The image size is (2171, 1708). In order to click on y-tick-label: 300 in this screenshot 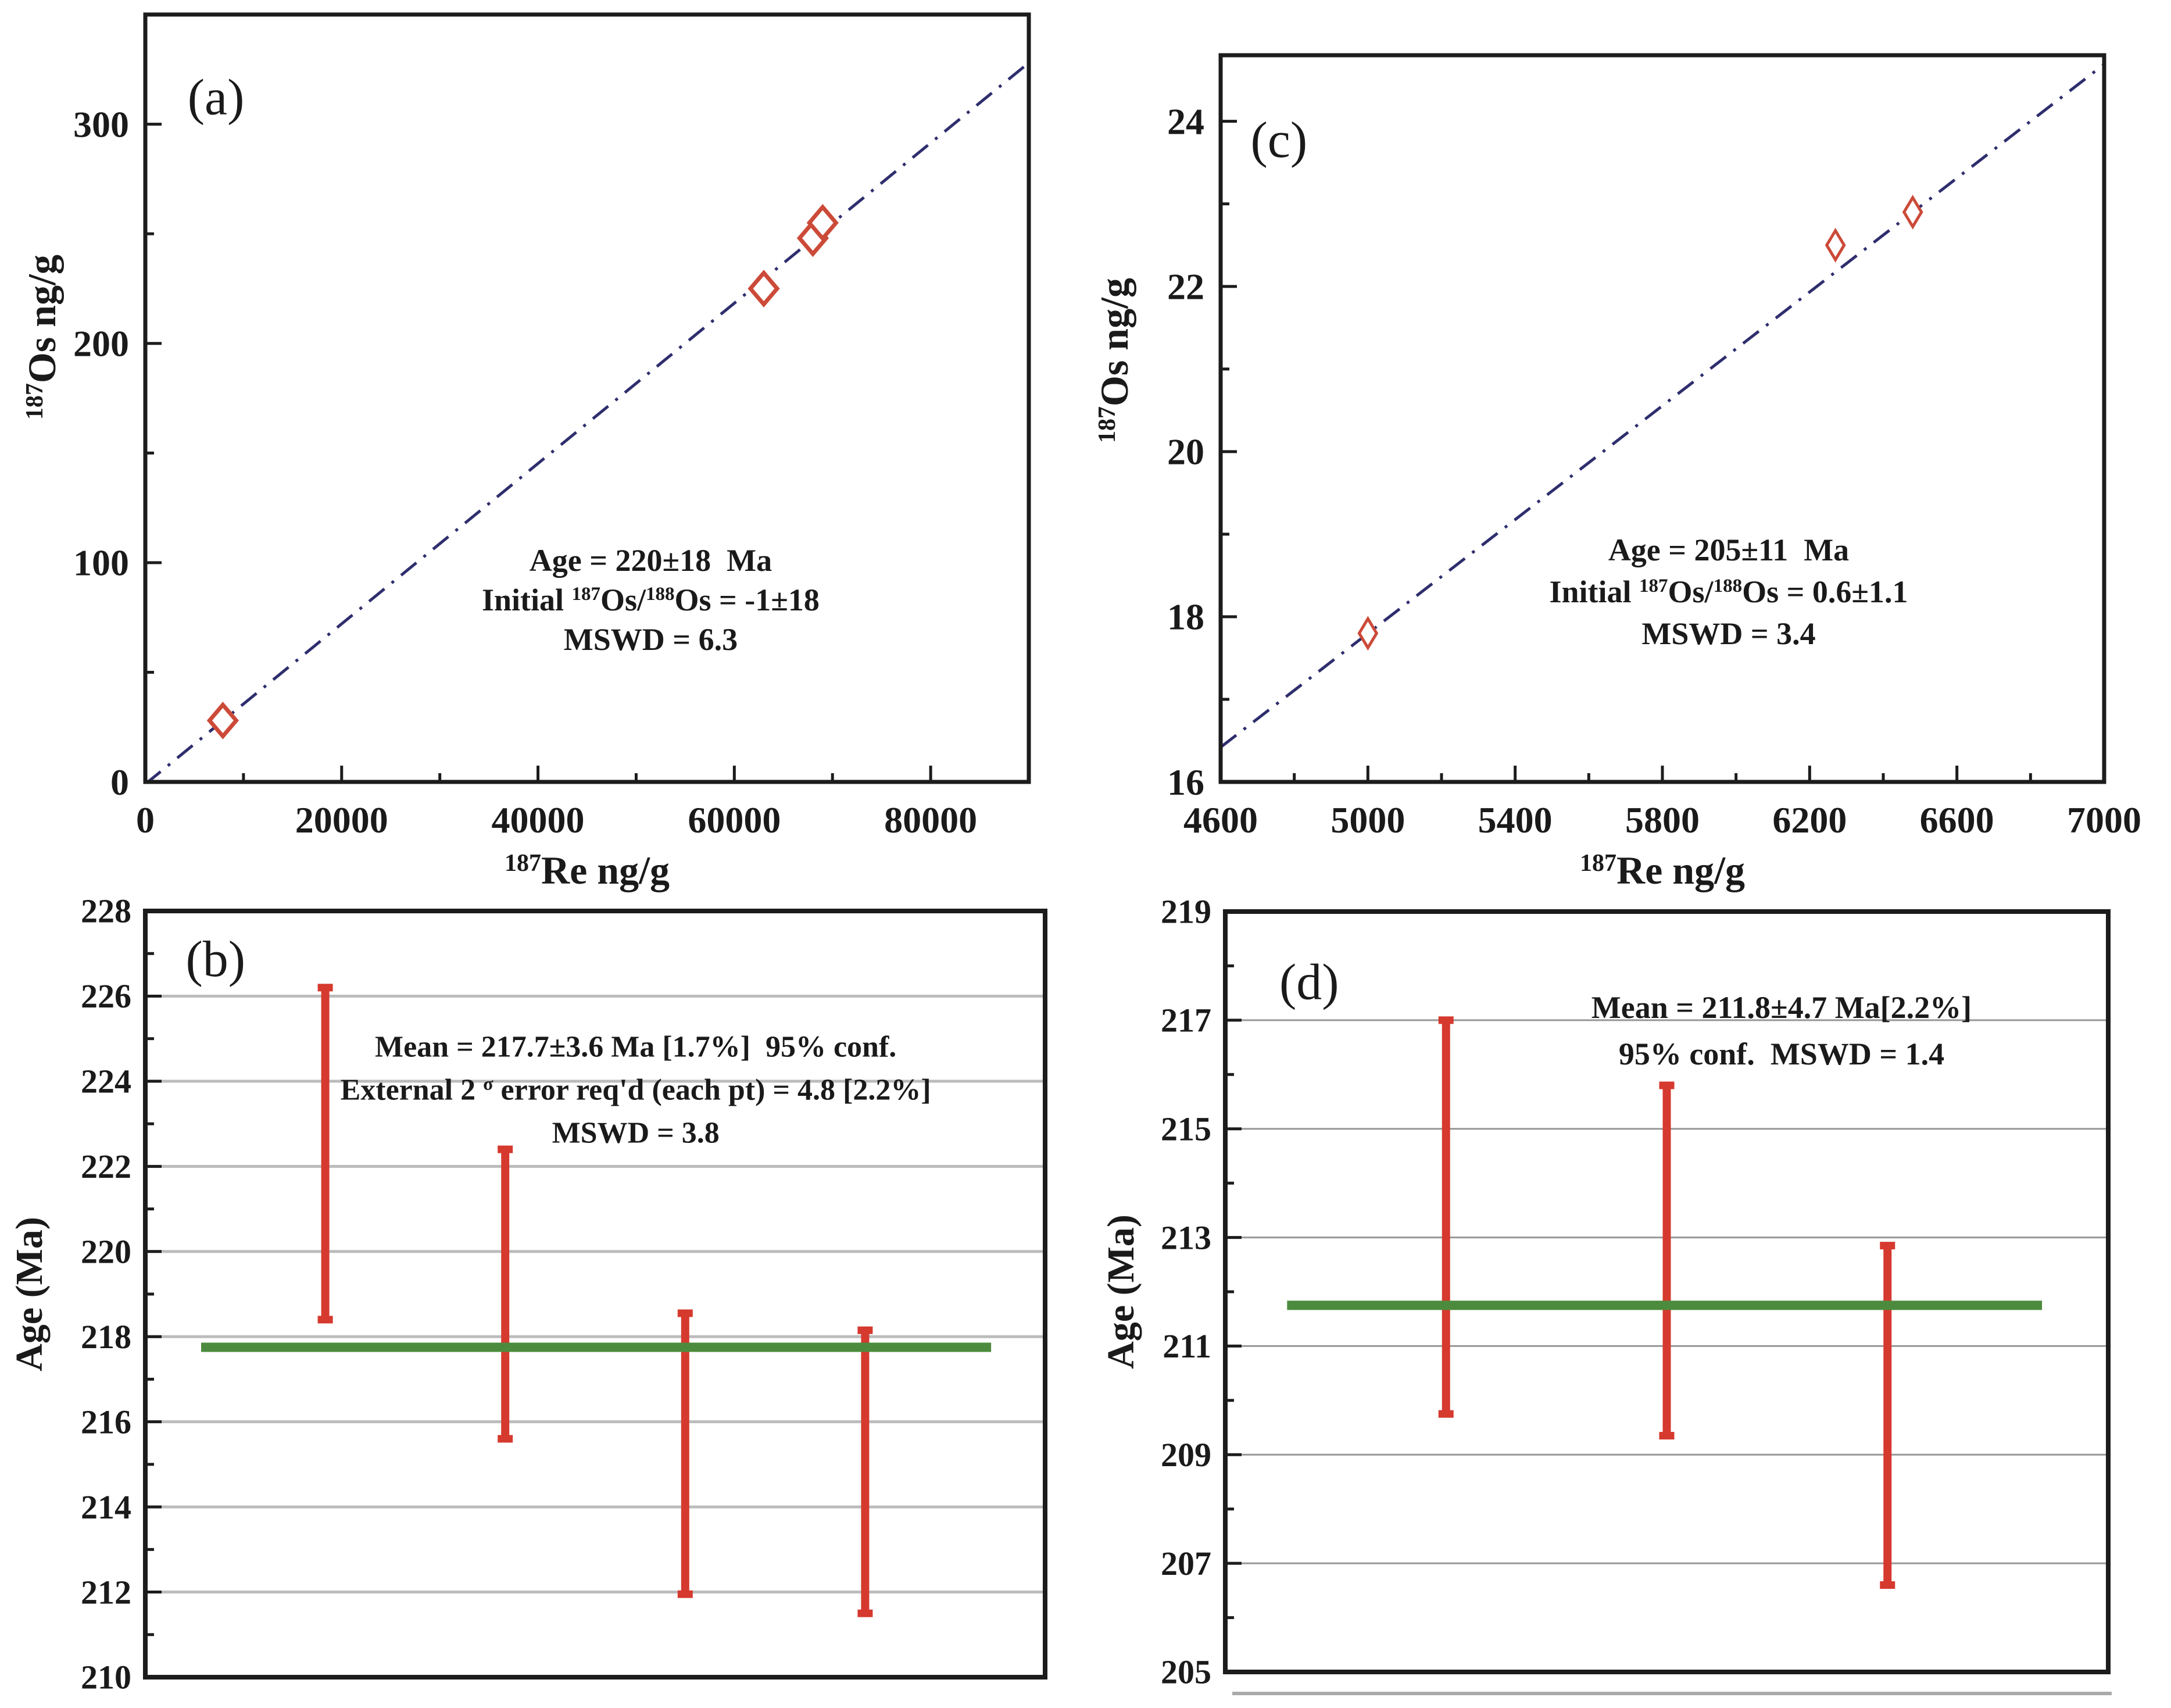, I will do `click(101, 124)`.